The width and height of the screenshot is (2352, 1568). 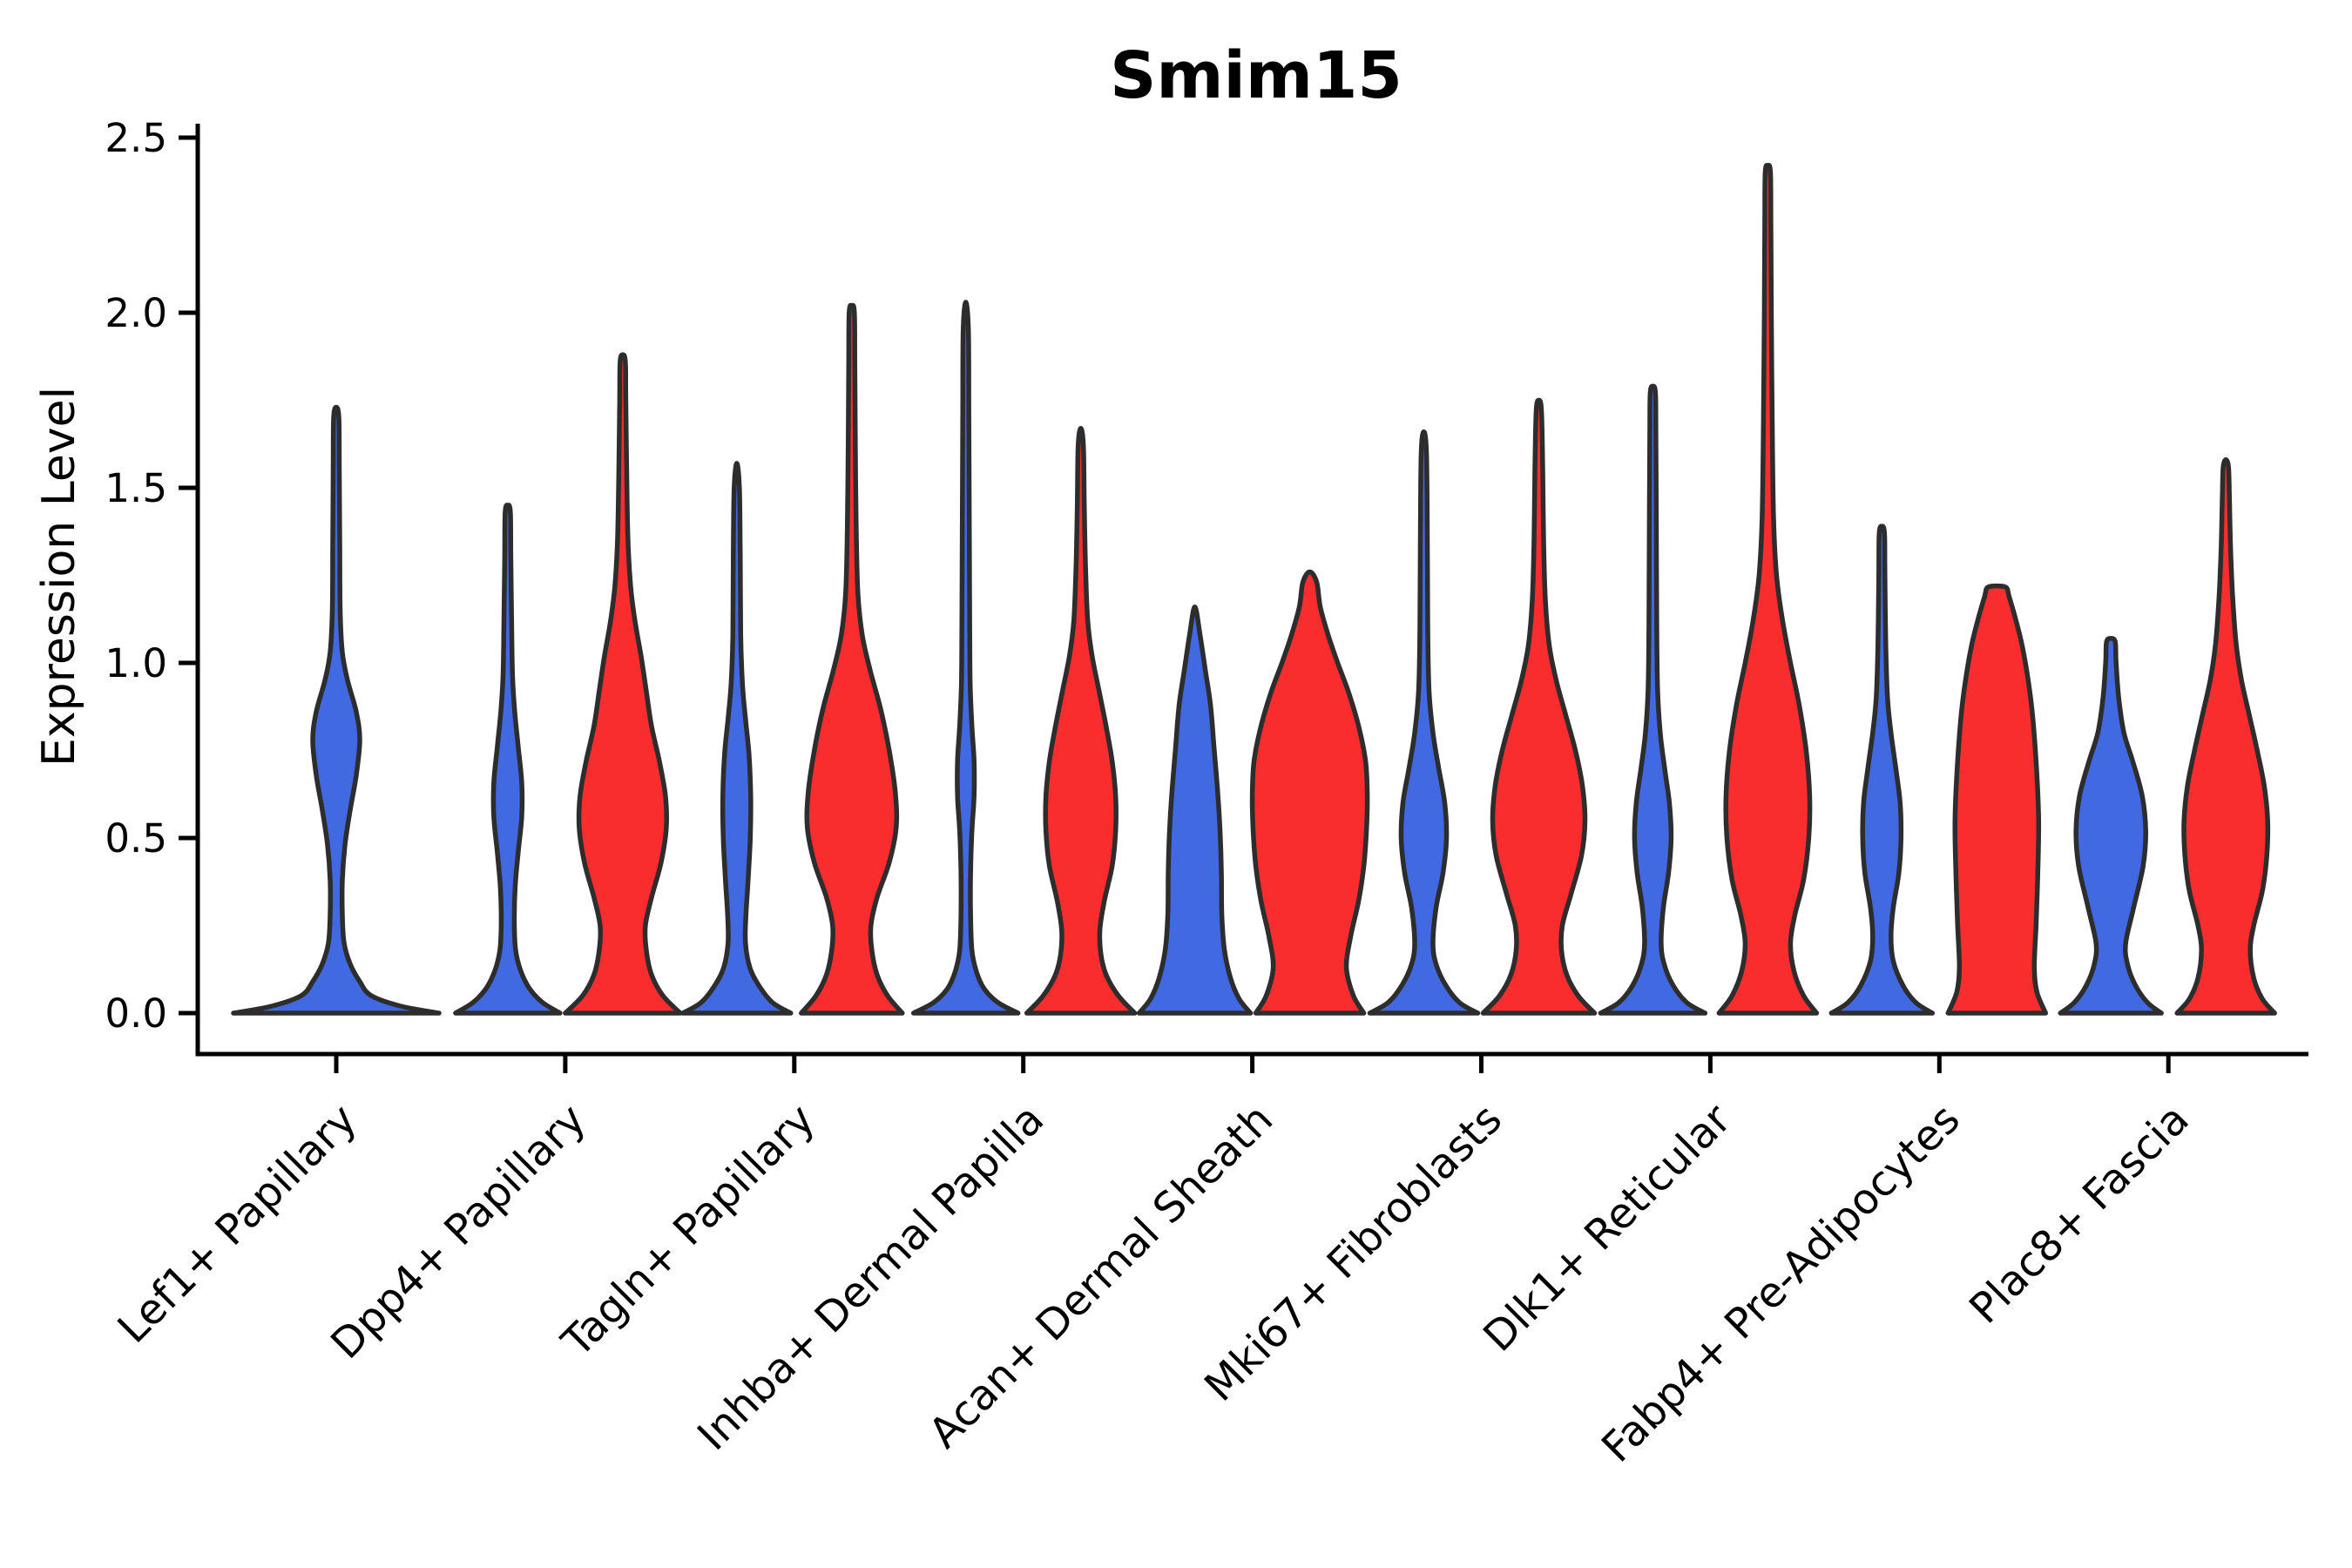 What do you see at coordinates (1539, 706) in the screenshot?
I see `violin-mki67-fibroblasts-red` at bounding box center [1539, 706].